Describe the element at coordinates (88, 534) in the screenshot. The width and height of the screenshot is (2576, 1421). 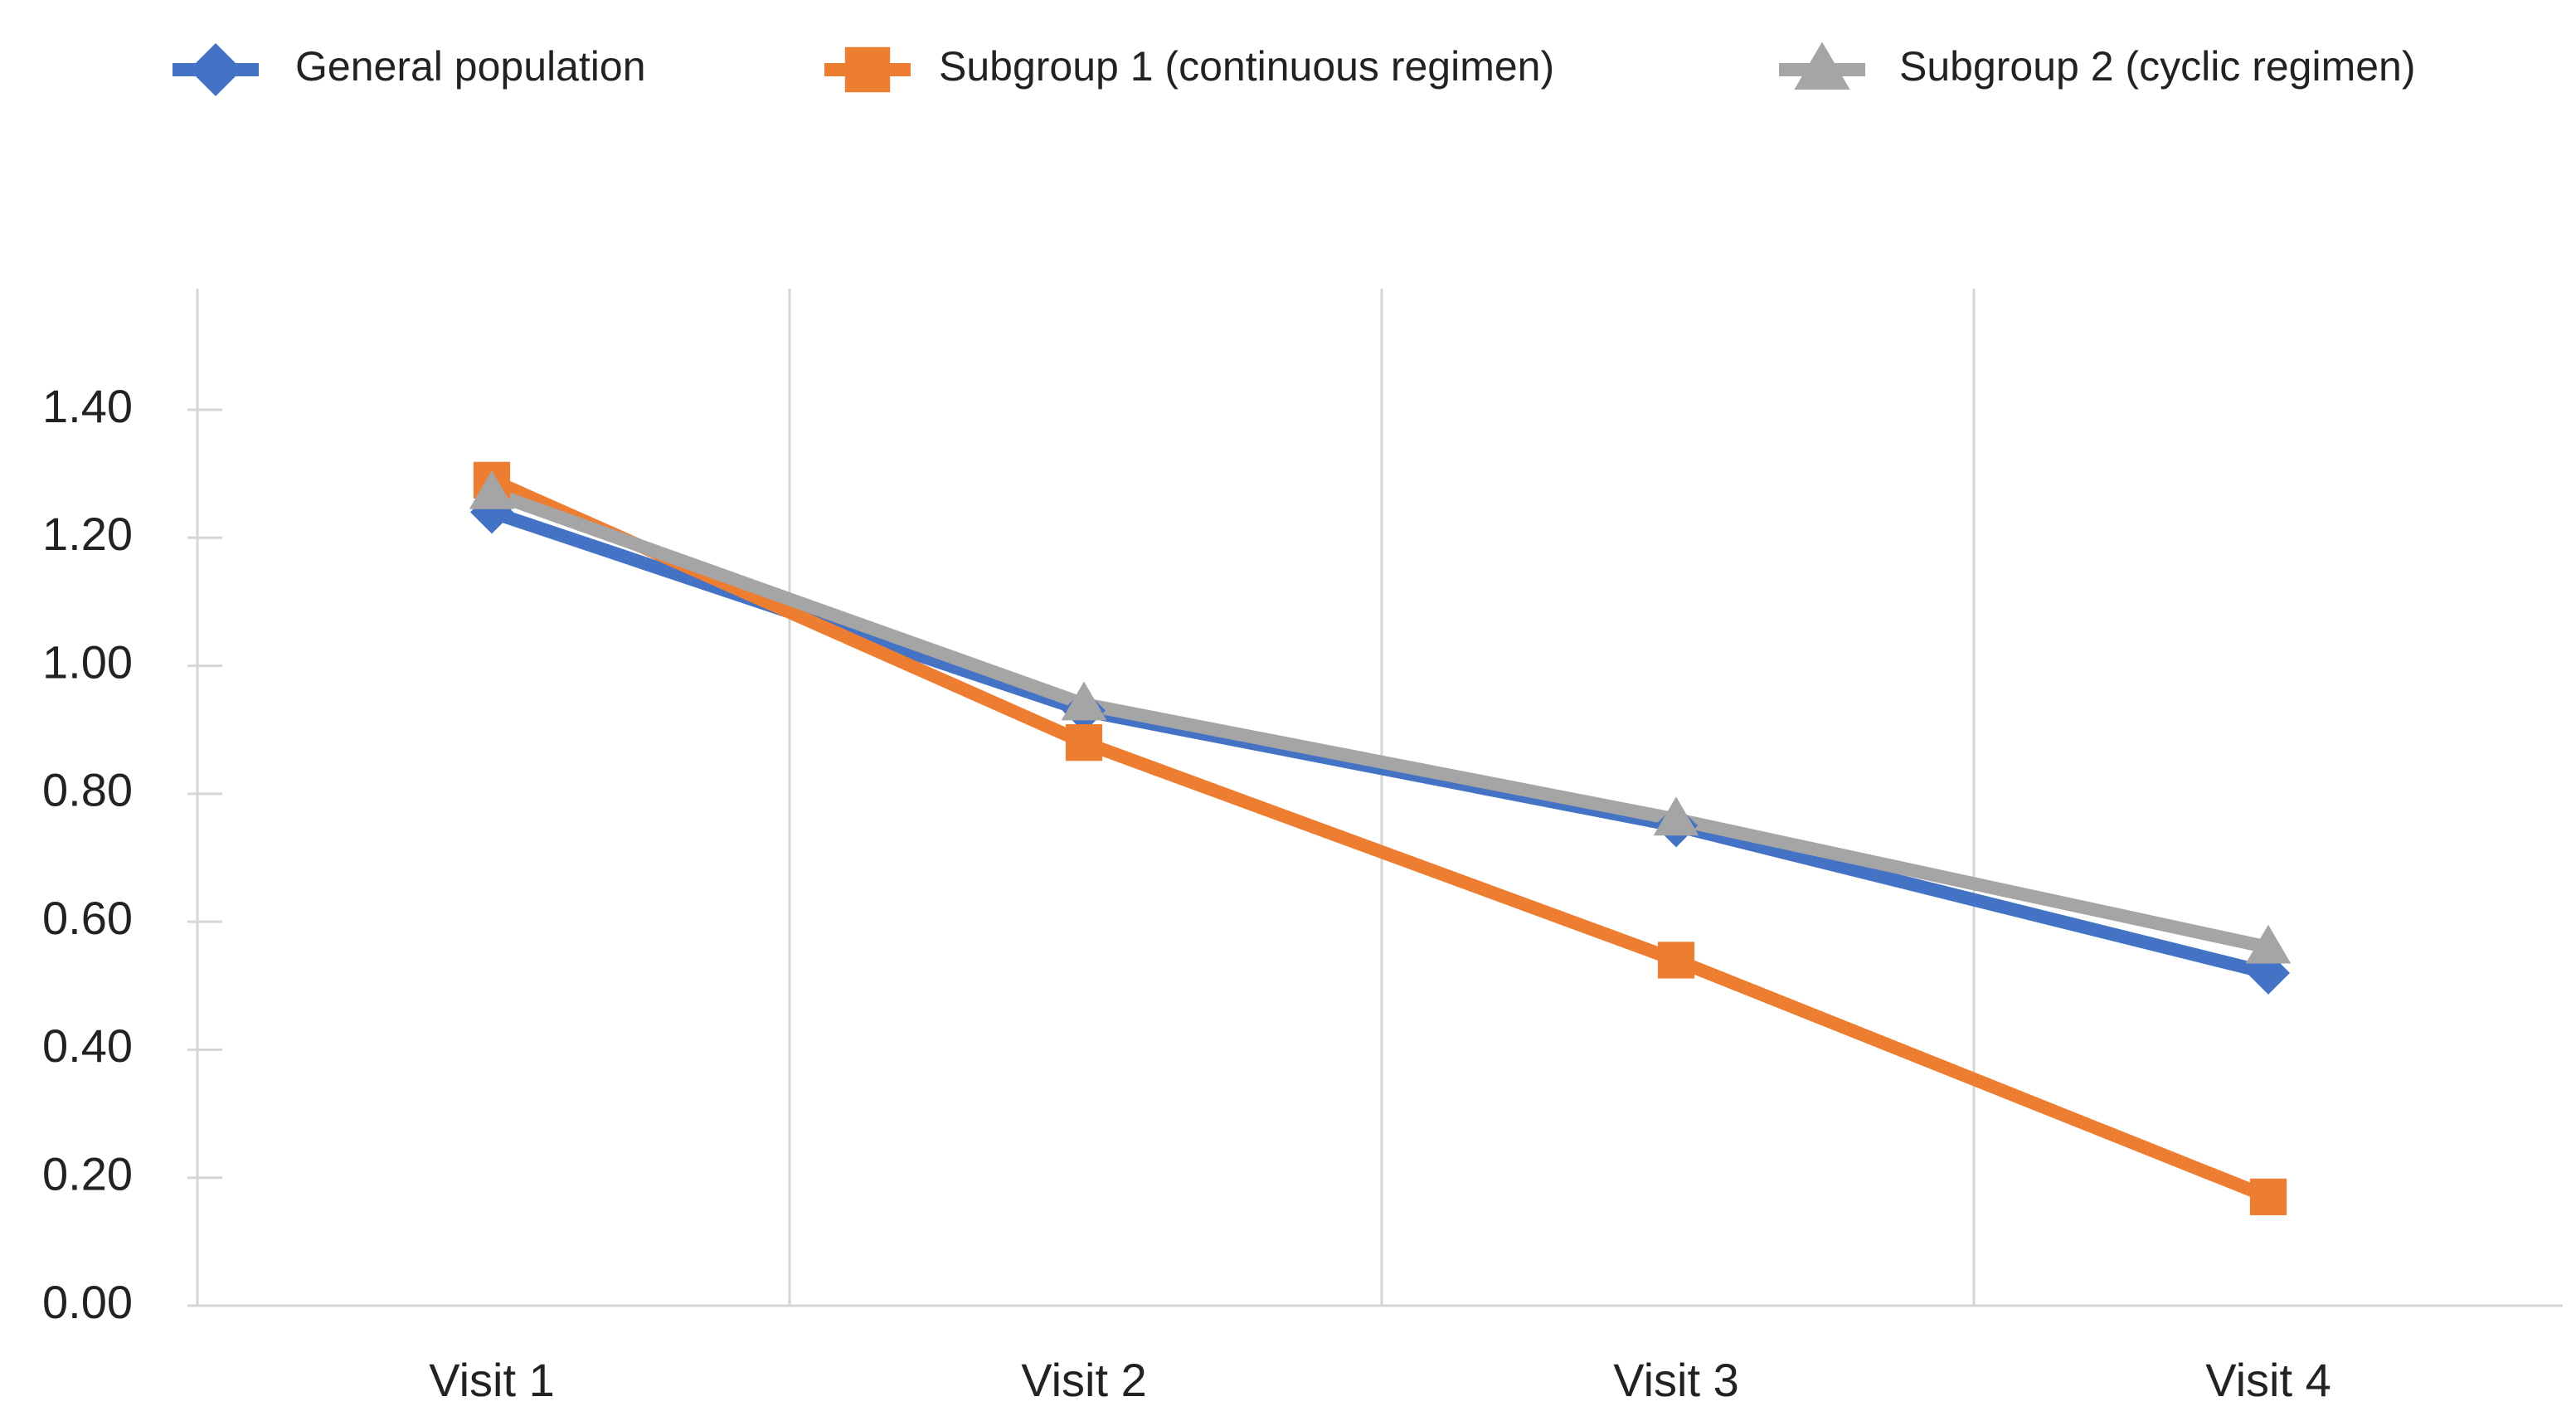
I see `y-tick-label: 1.20` at that location.